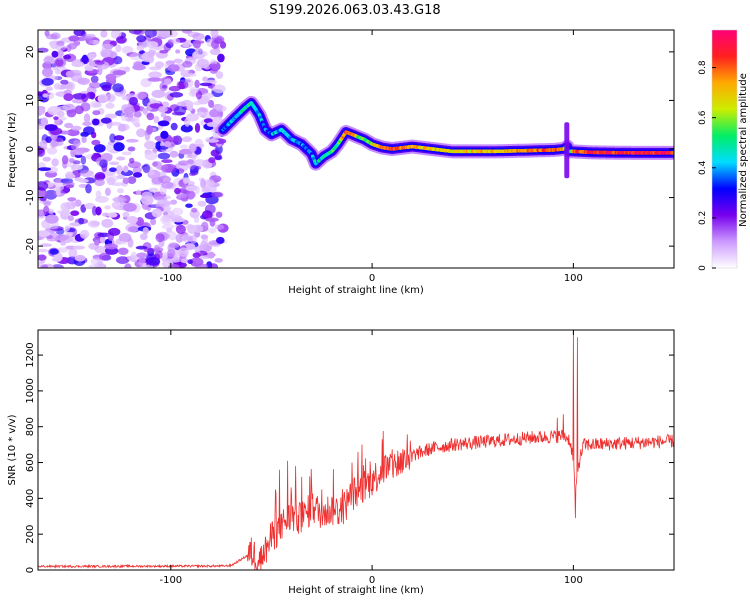  Describe the element at coordinates (567, 150) in the screenshot. I see `trace-smear` at that location.